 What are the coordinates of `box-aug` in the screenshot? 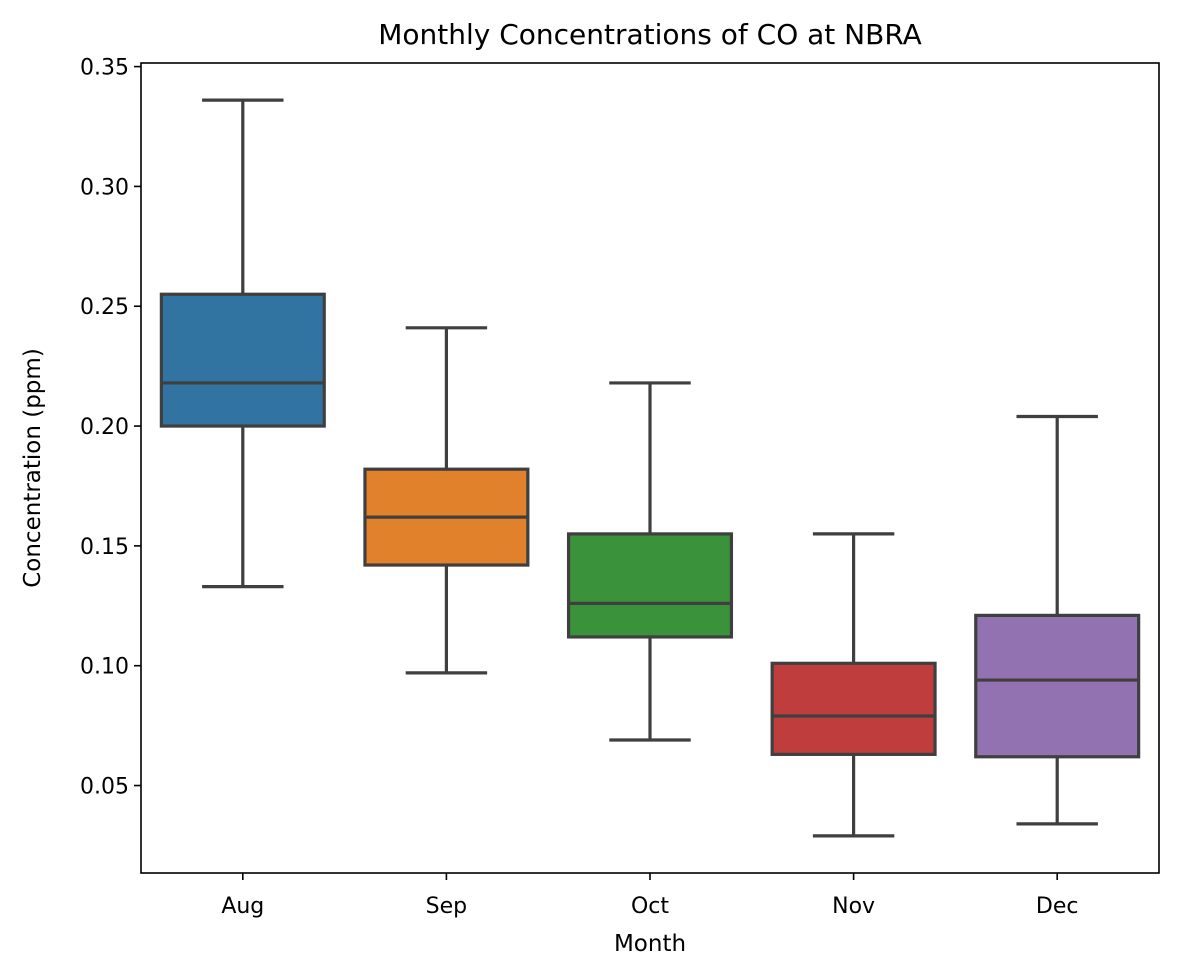 It's located at (242, 343).